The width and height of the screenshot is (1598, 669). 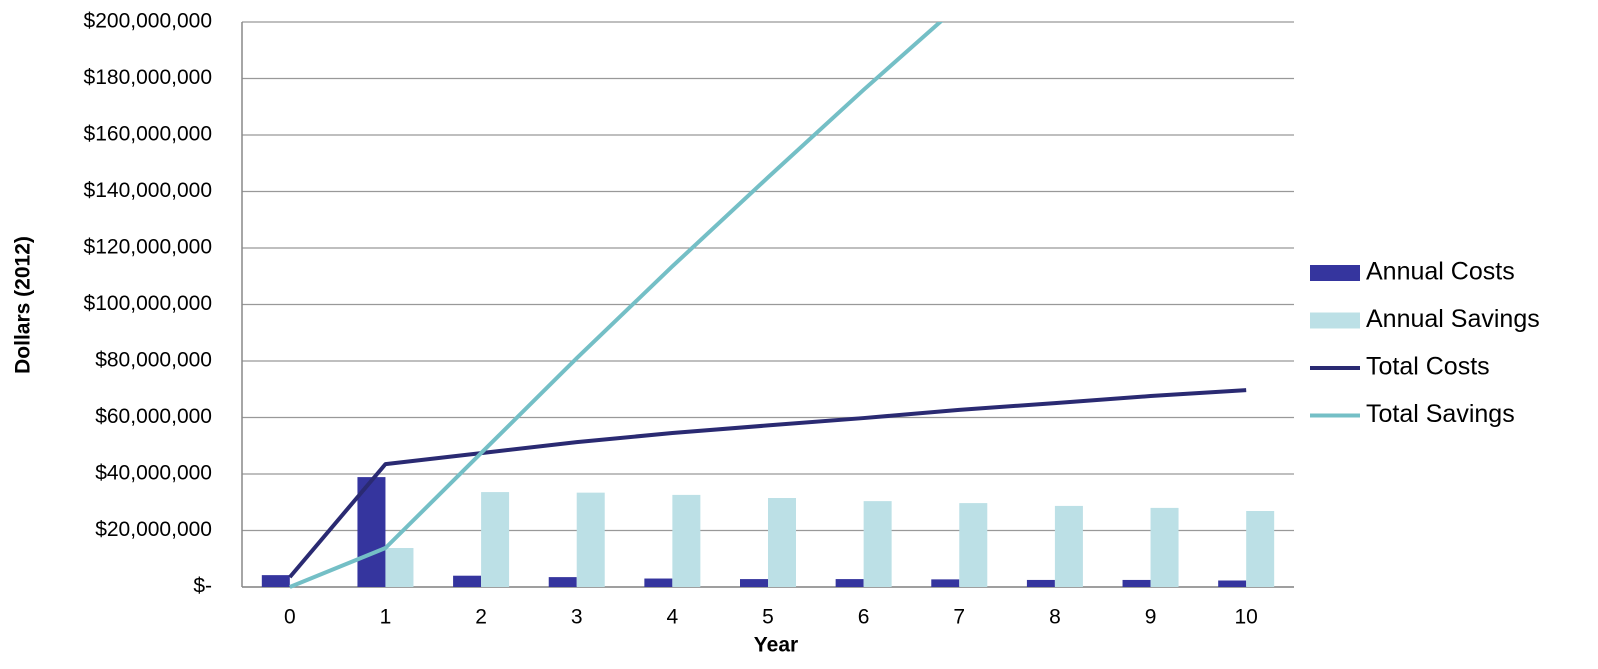 What do you see at coordinates (148, 77) in the screenshot?
I see `y-tick-label: $180,000,000` at bounding box center [148, 77].